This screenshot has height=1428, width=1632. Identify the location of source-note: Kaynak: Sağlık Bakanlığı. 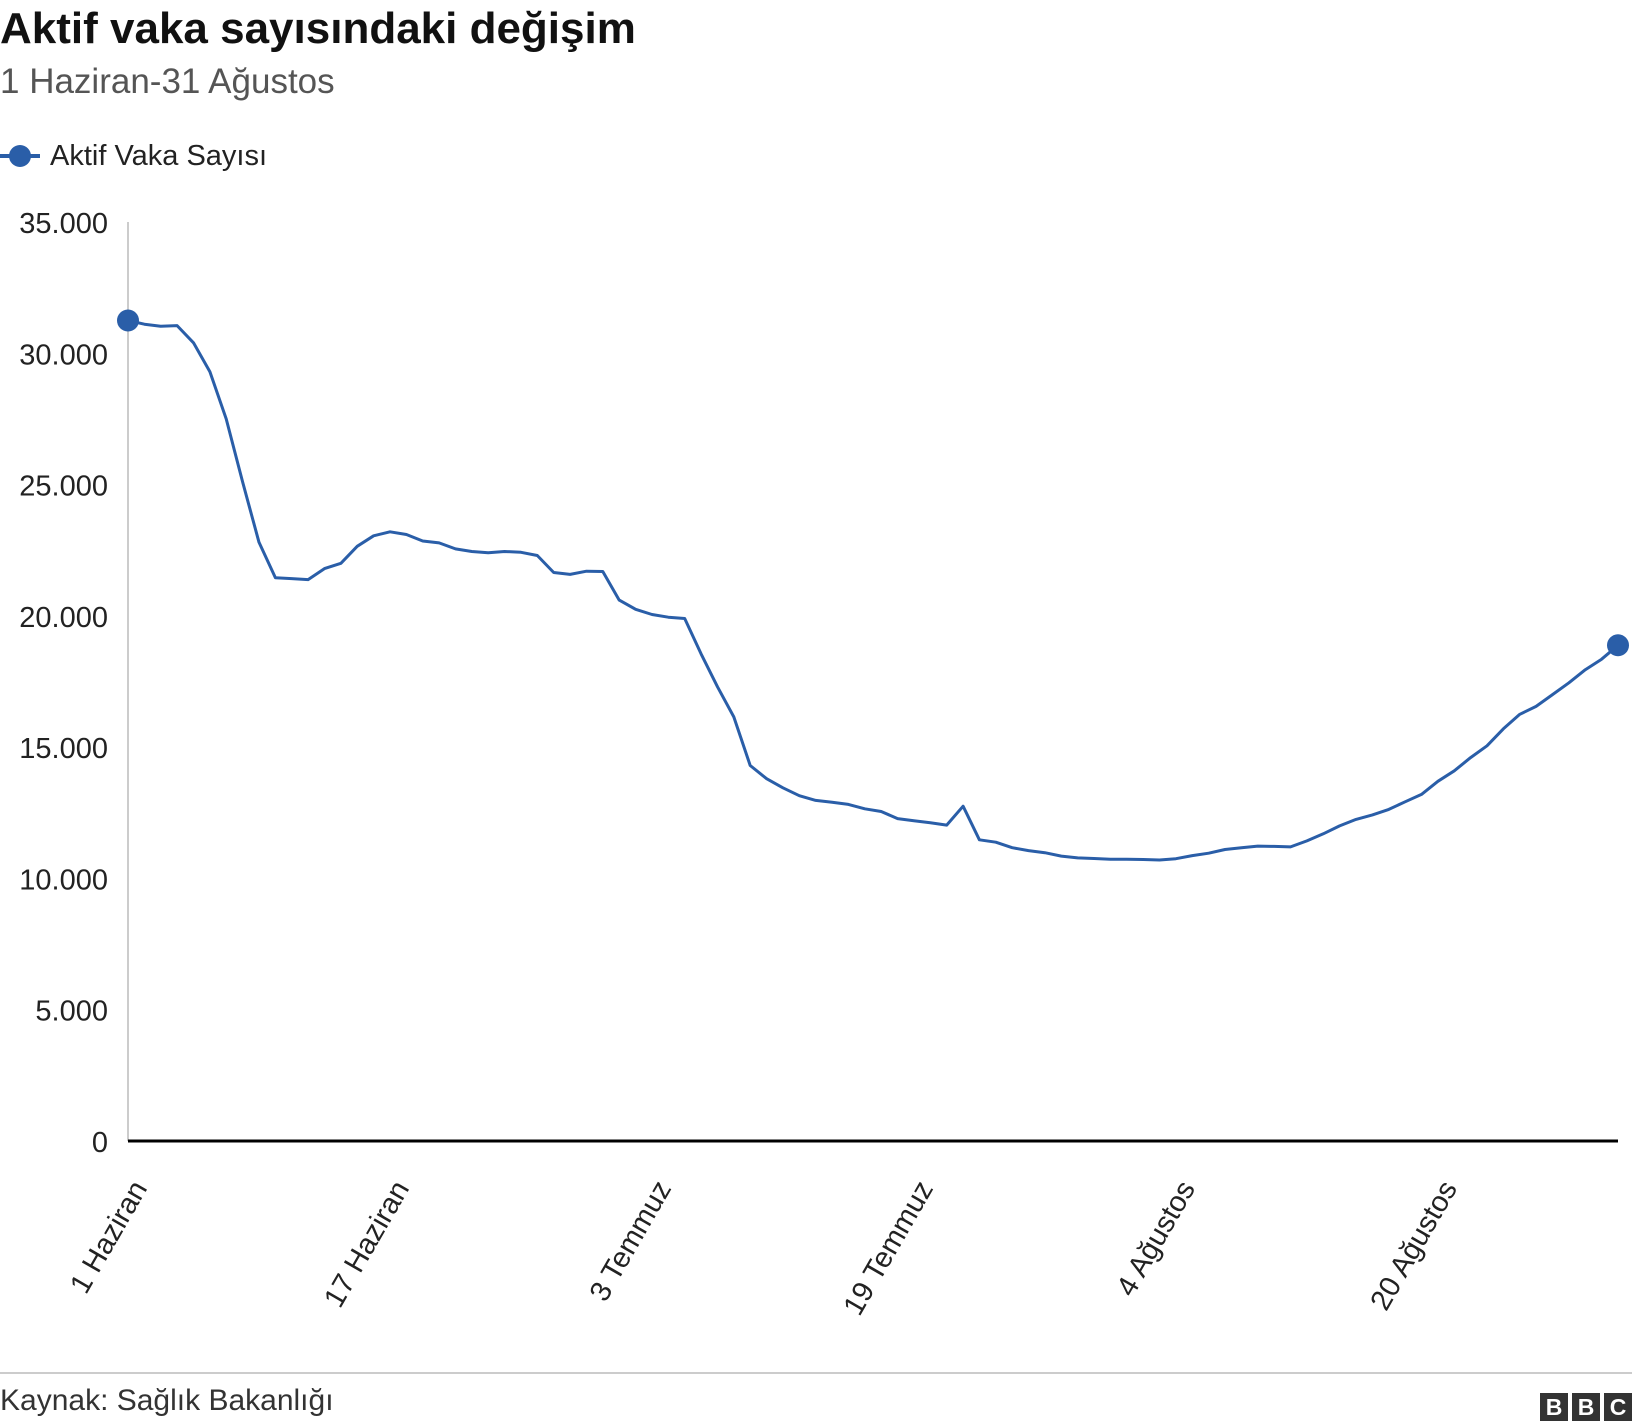
(167, 1400).